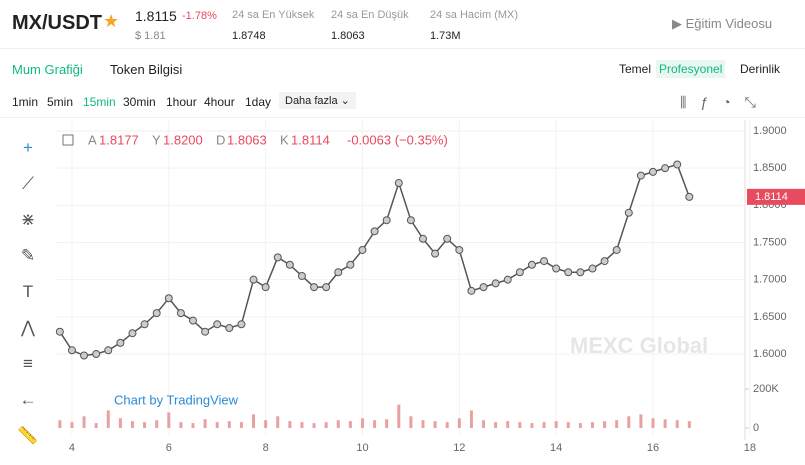 Image resolution: width=805 pixels, height=465 pixels. I want to click on stat-label: 24 sa Hacim (MX), so click(474, 15).